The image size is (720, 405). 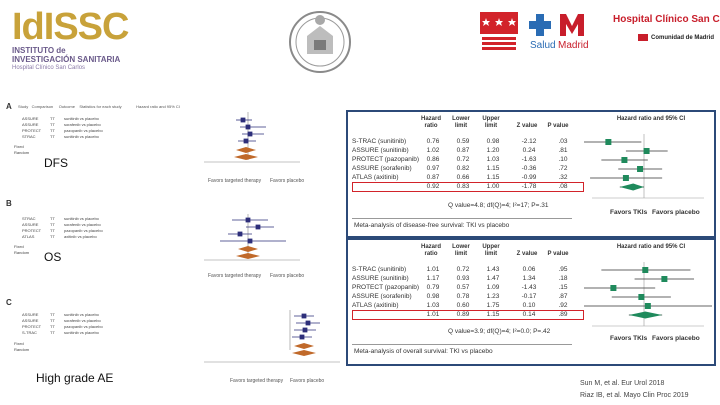 I want to click on meta-cell-hr: 0.76, so click(x=433, y=141).